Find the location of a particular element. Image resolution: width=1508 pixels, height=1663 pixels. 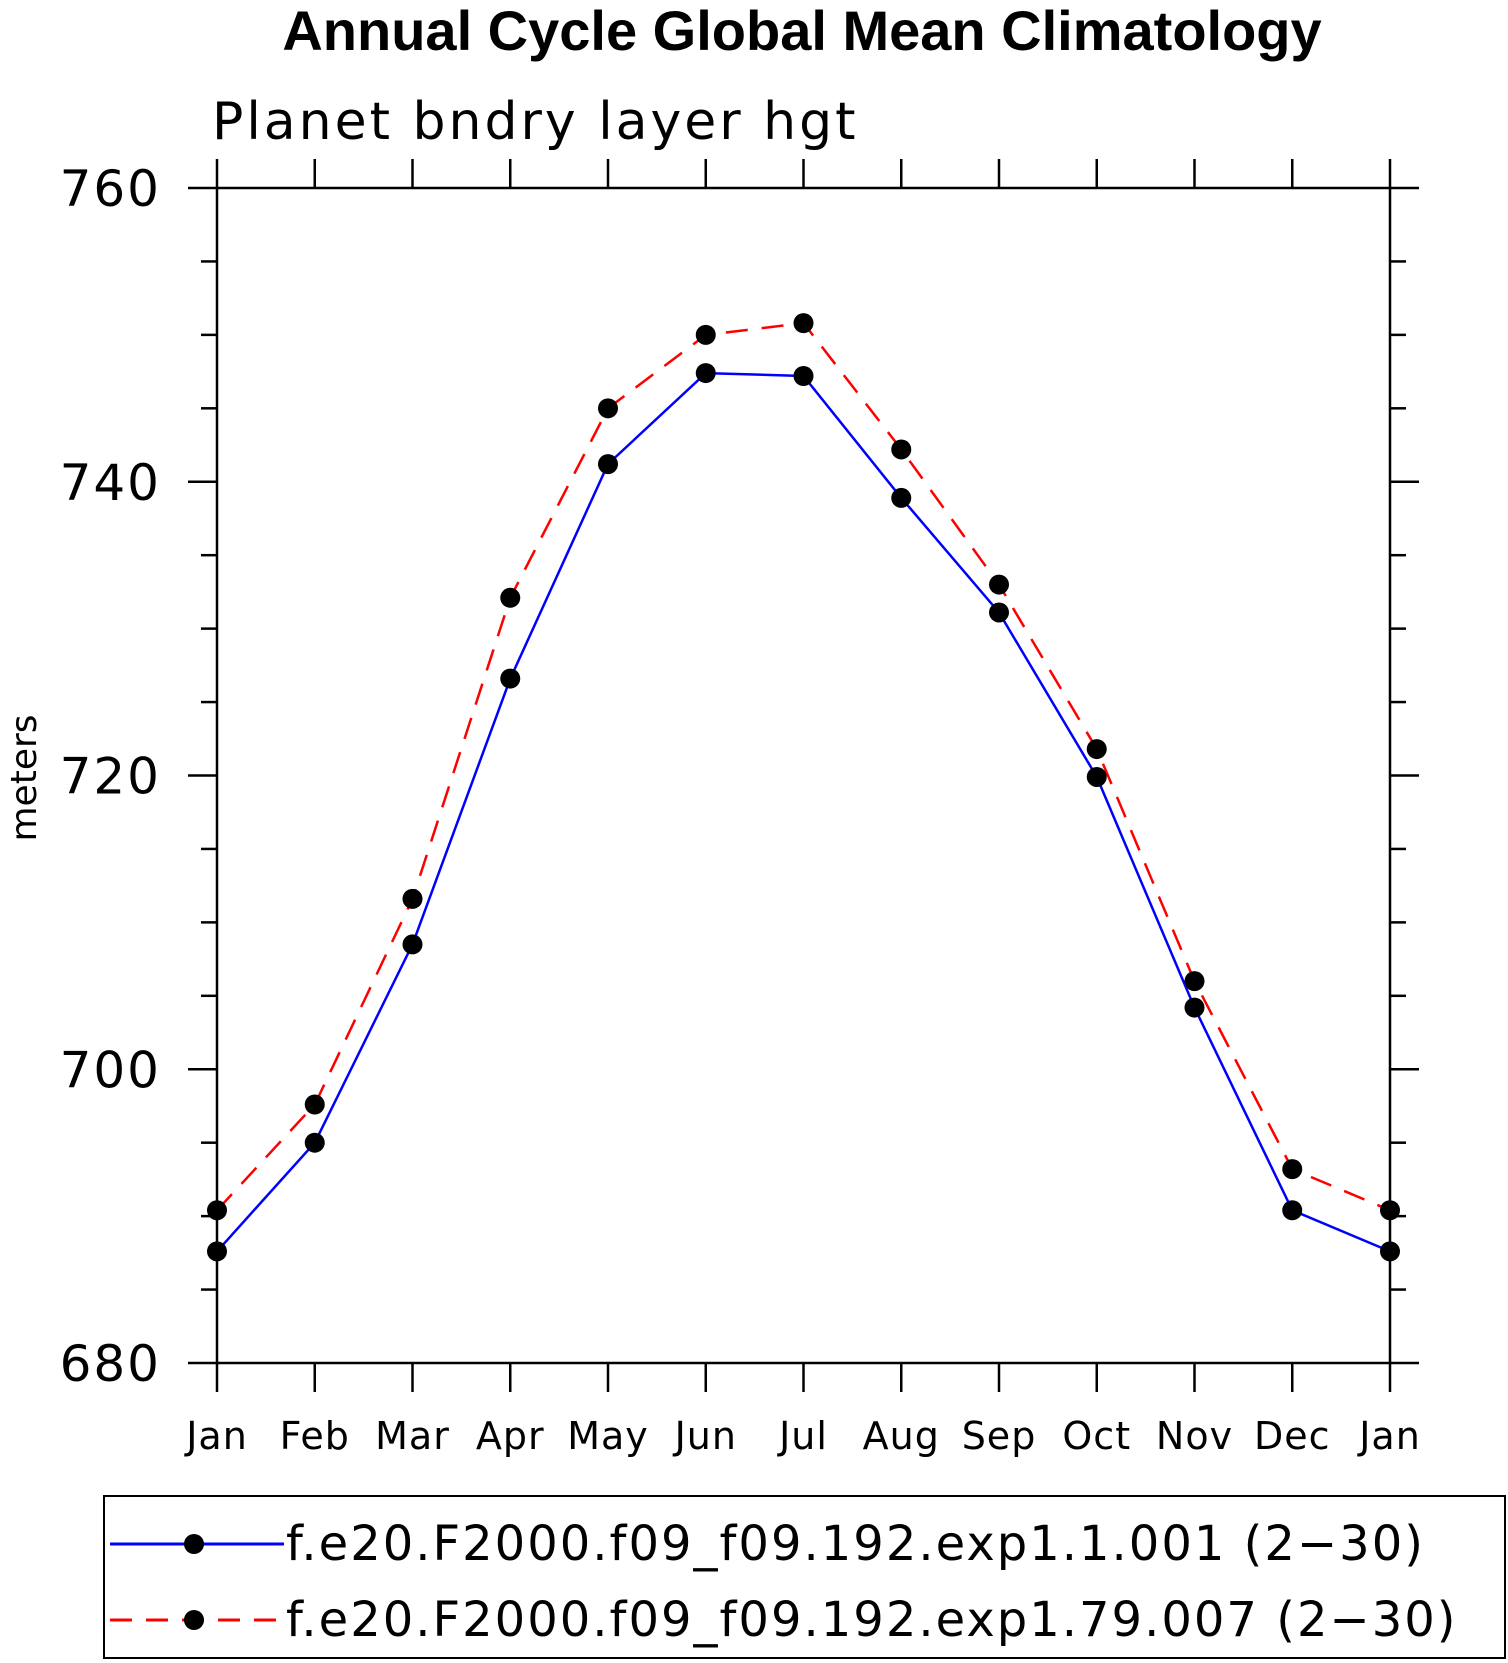

x-tick-label: Nov is located at coordinates (1194, 1436).